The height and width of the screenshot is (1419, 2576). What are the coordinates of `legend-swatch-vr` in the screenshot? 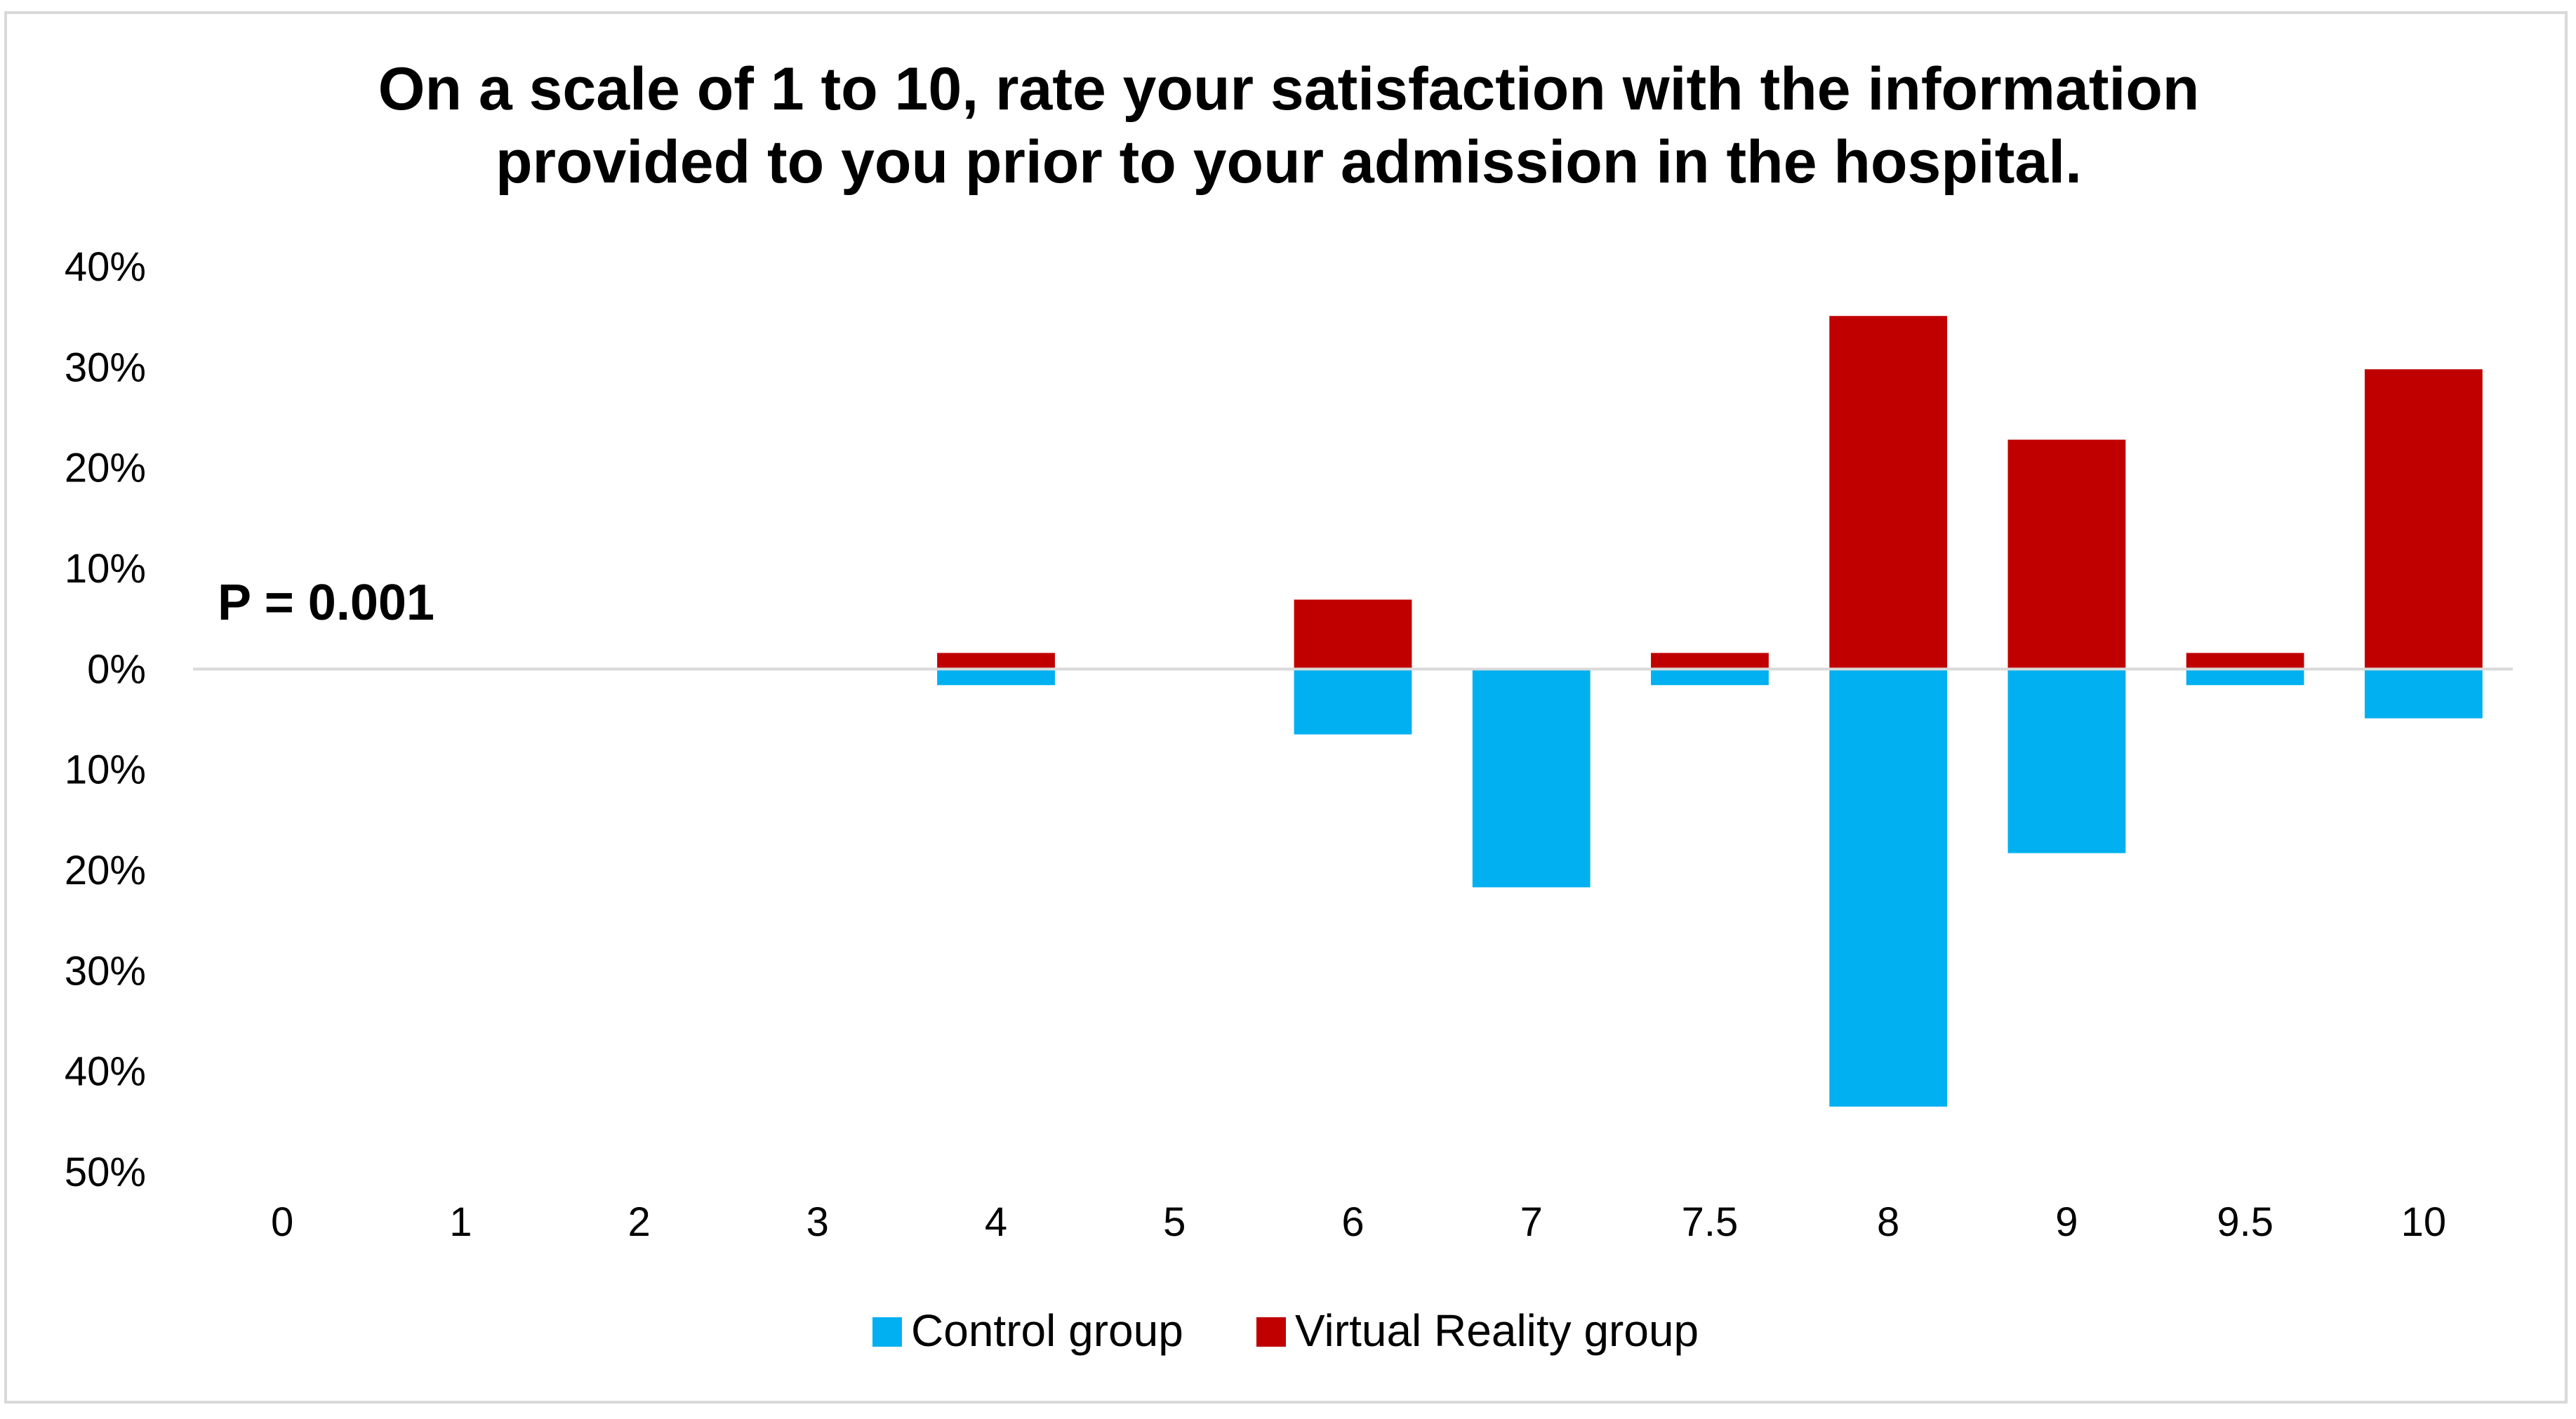 It's located at (1271, 1332).